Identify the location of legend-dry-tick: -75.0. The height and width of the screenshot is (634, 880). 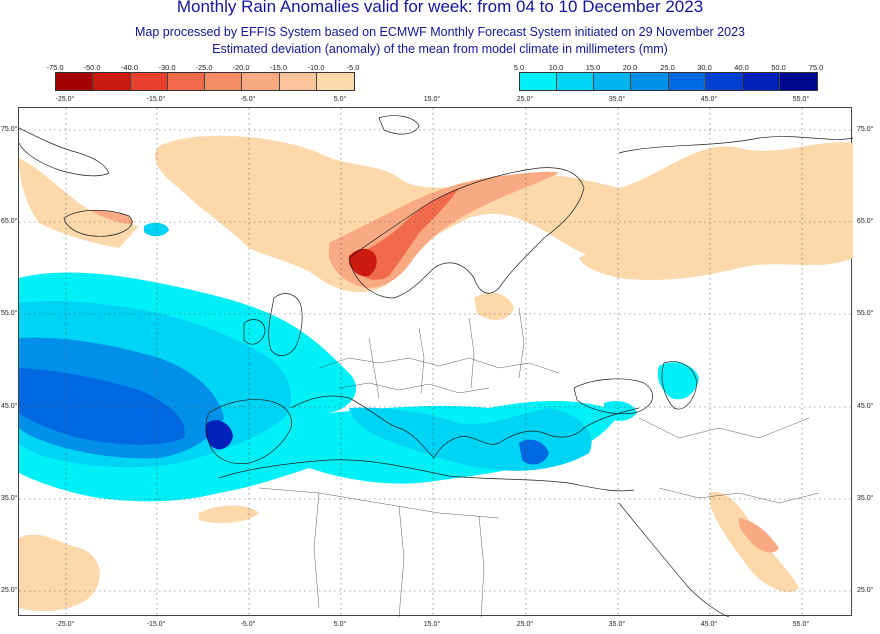
(55, 67).